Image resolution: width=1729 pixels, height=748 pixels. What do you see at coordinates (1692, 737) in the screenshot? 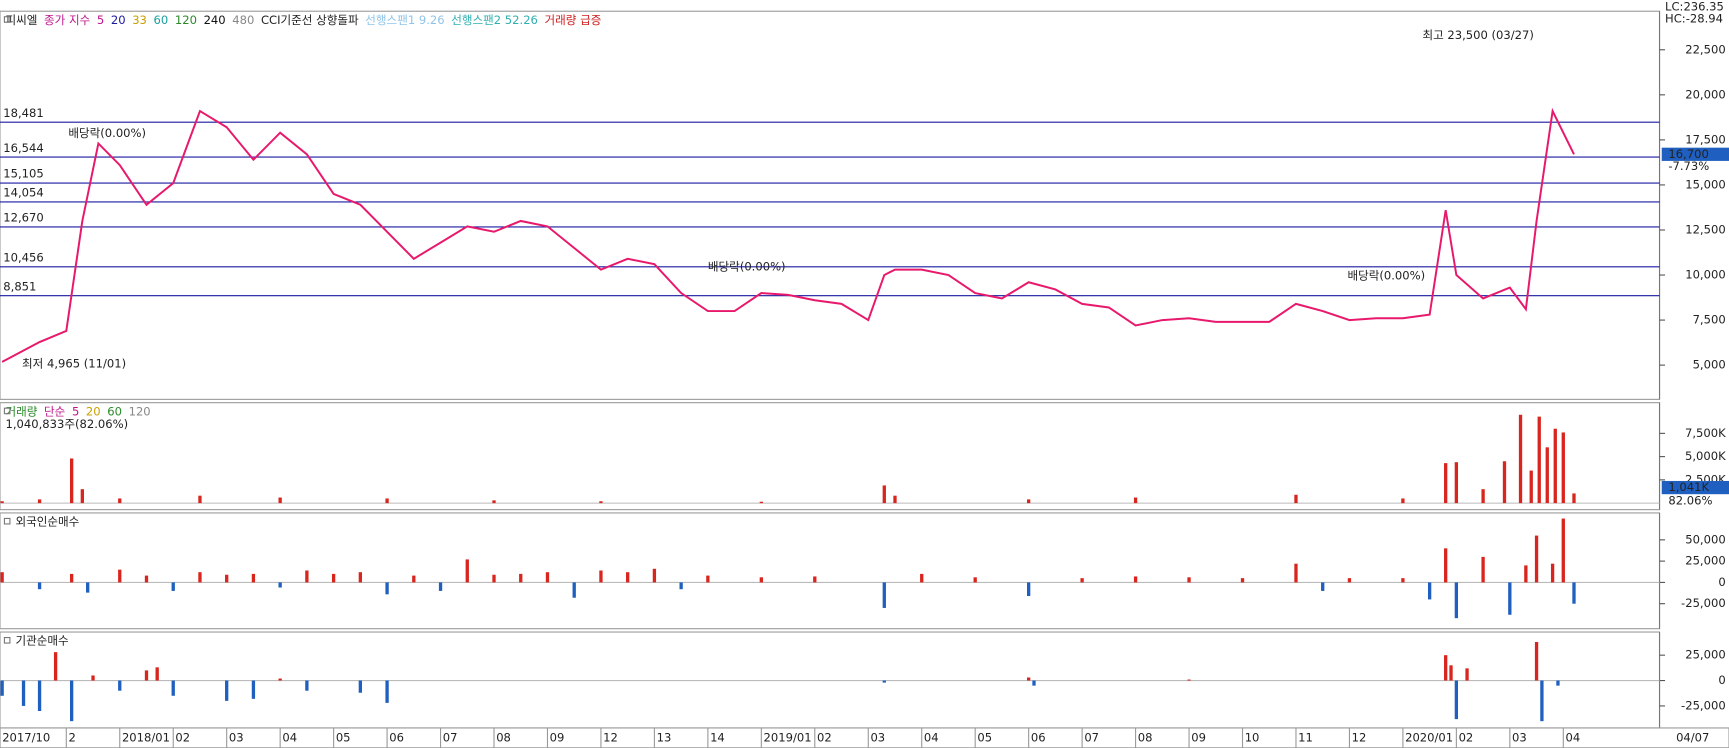
I see `current-date: 04/07` at bounding box center [1692, 737].